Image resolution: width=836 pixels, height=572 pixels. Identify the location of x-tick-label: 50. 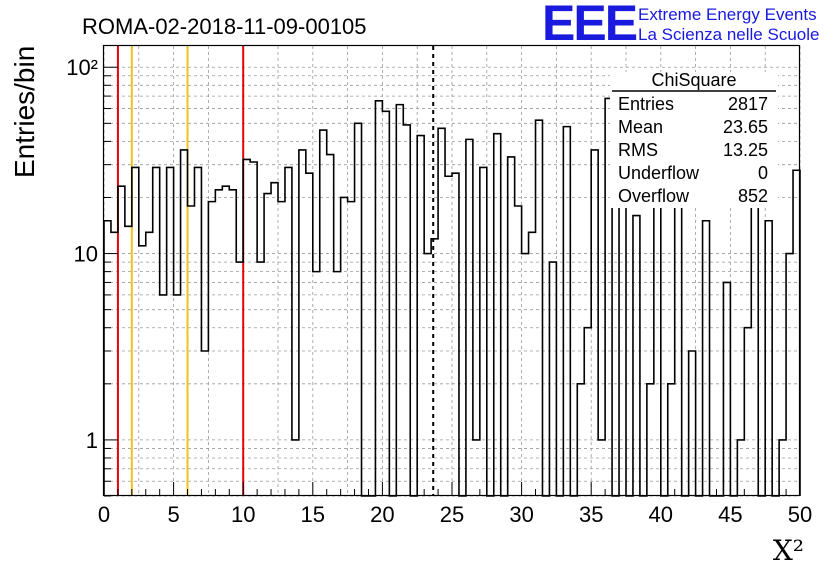
(800, 514).